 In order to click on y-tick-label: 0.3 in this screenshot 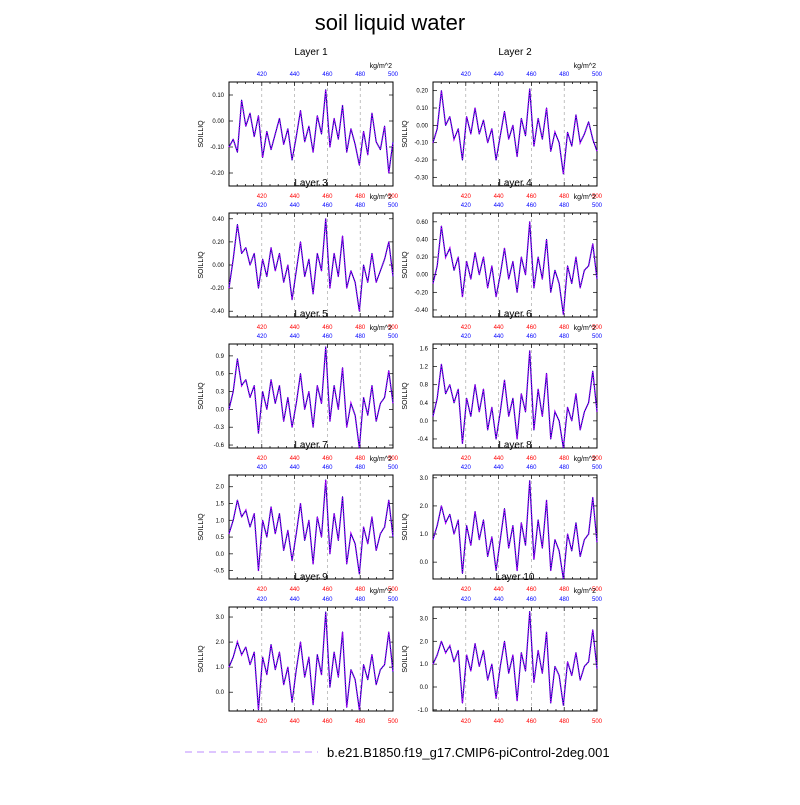, I will do `click(220, 393)`.